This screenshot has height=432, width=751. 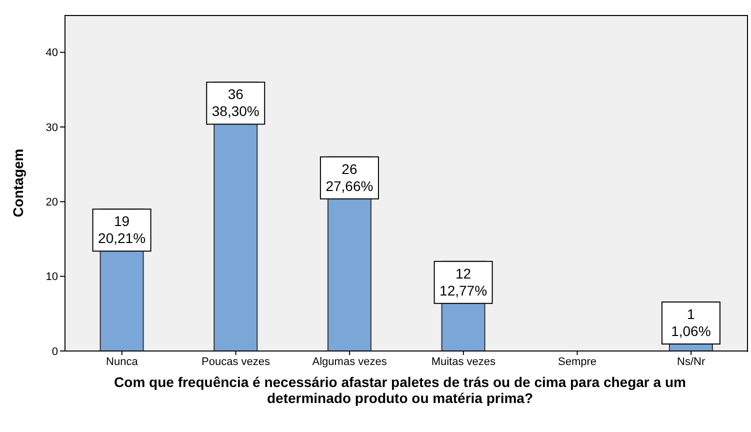 I want to click on y-tick-label: 0, so click(x=55, y=352).